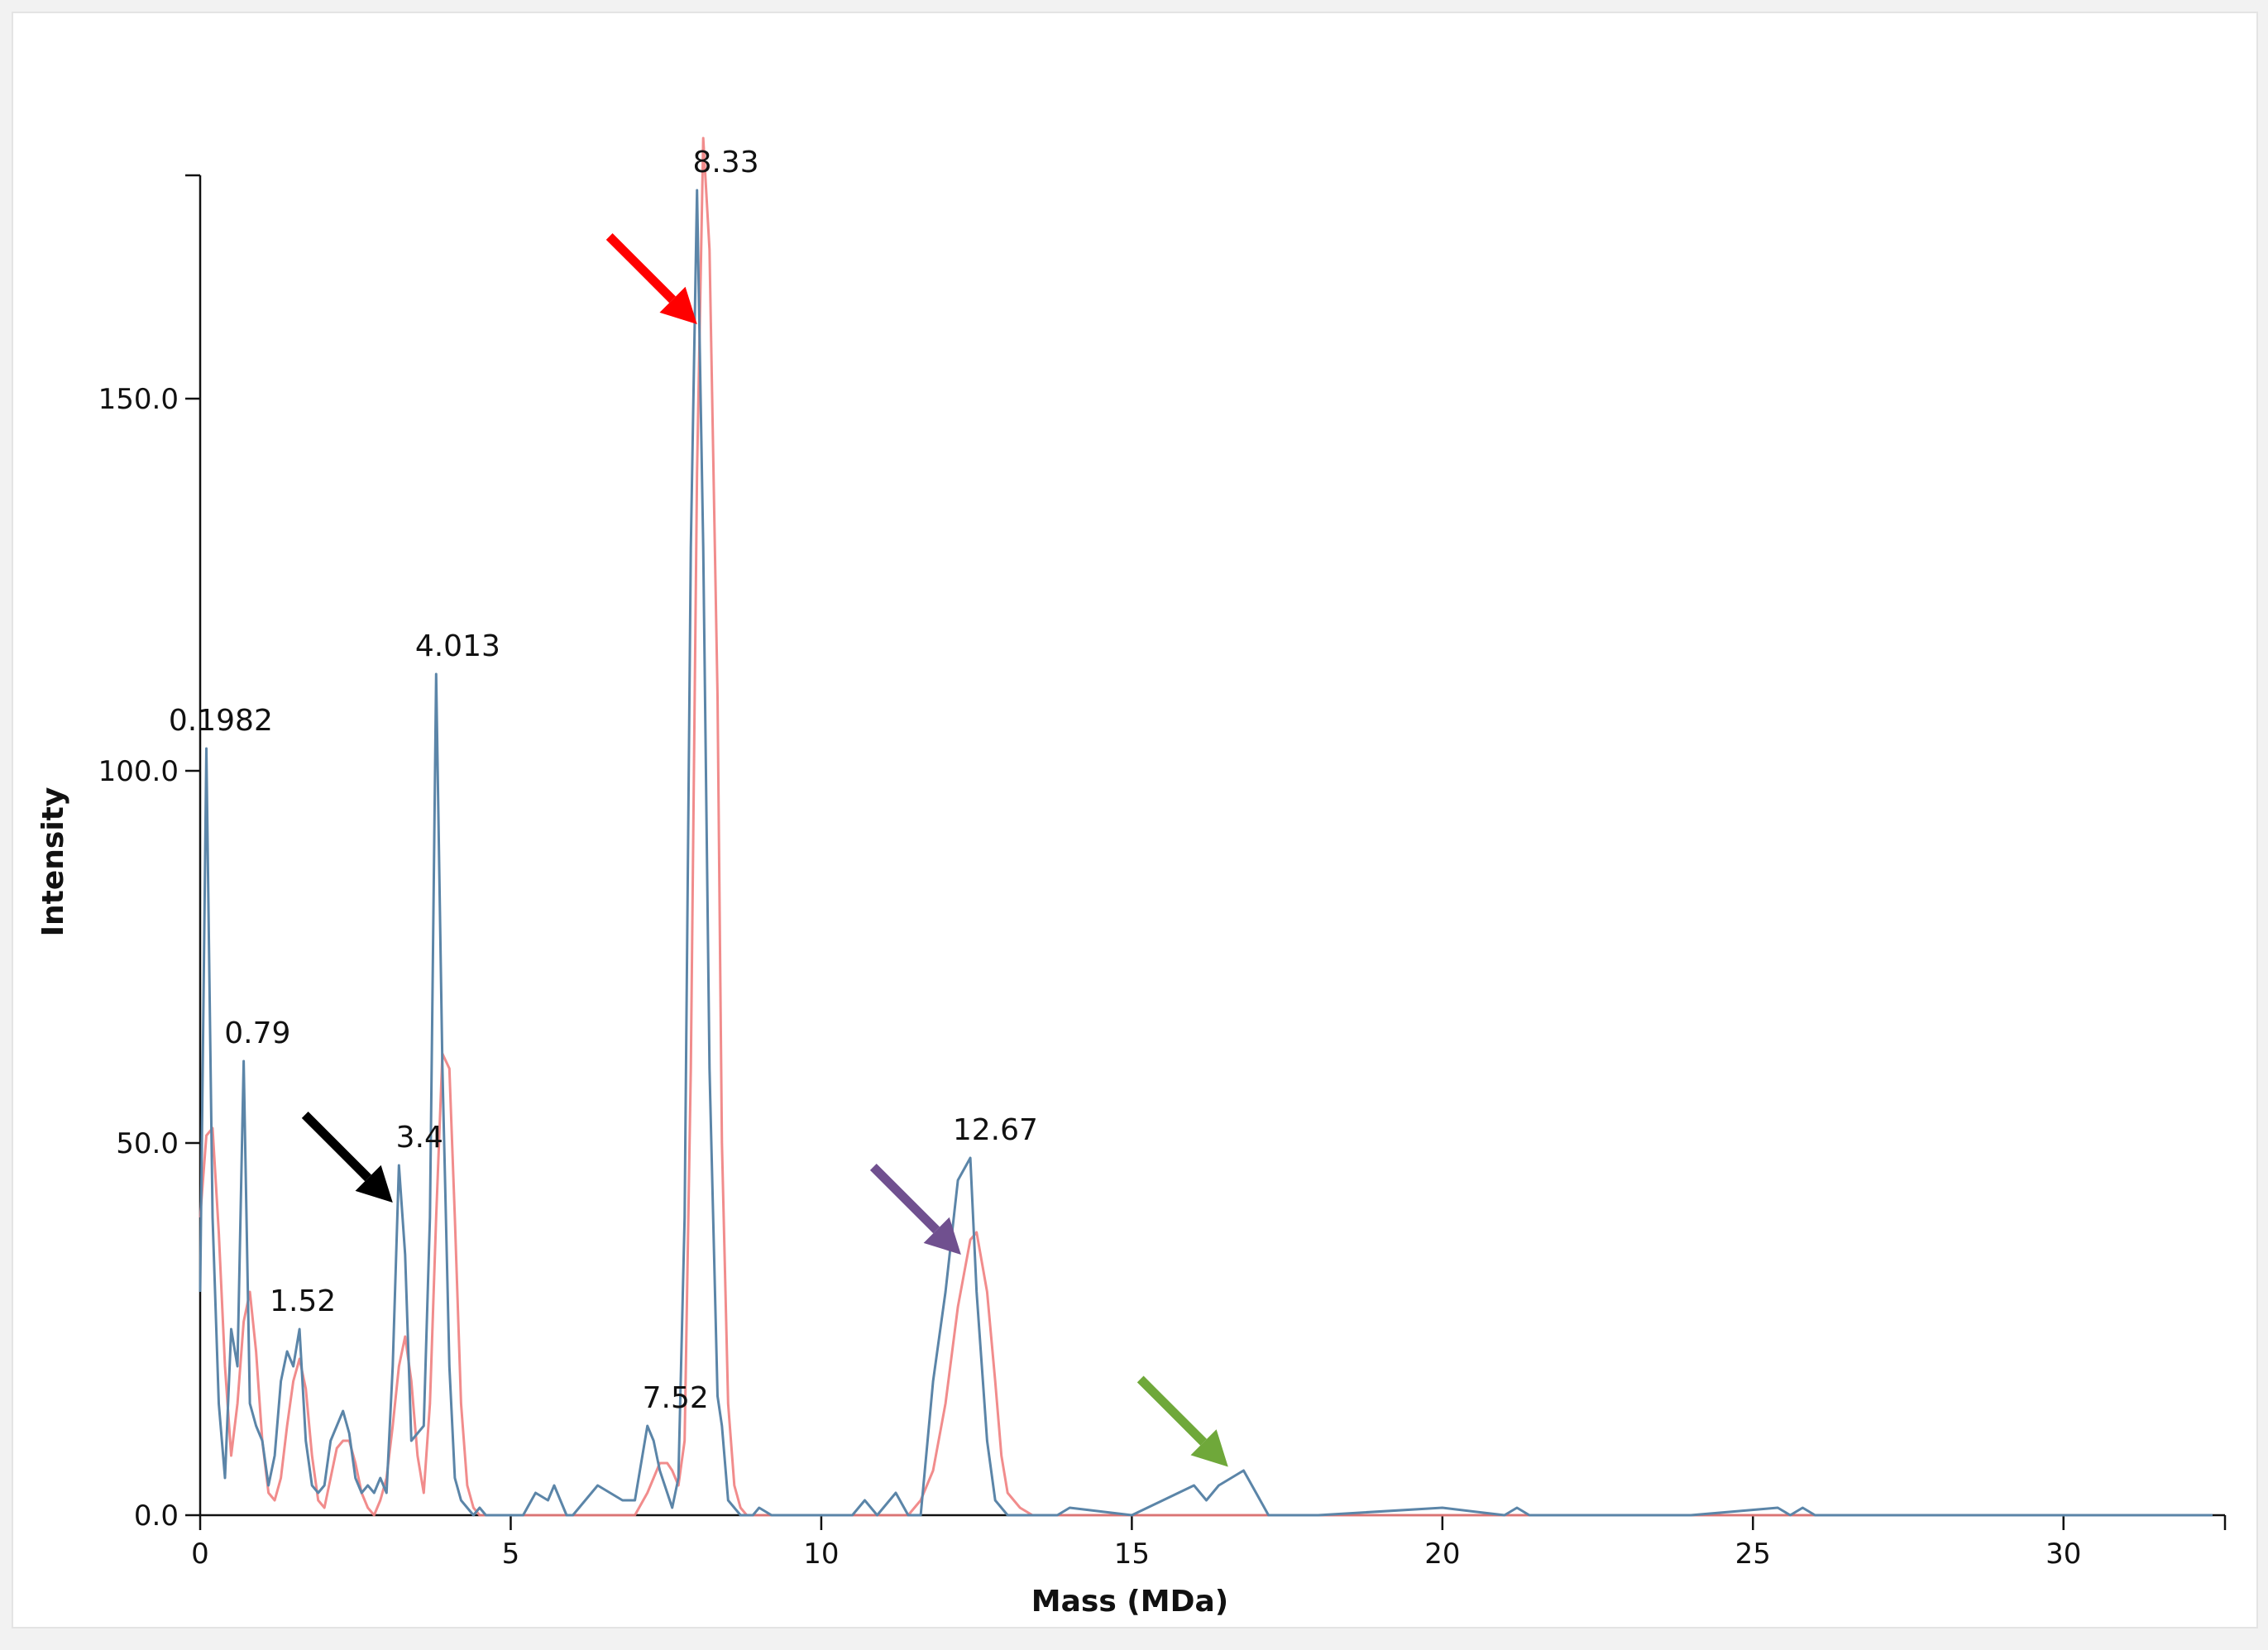 Image resolution: width=2268 pixels, height=1650 pixels. I want to click on x-tick-label: 0, so click(200, 1554).